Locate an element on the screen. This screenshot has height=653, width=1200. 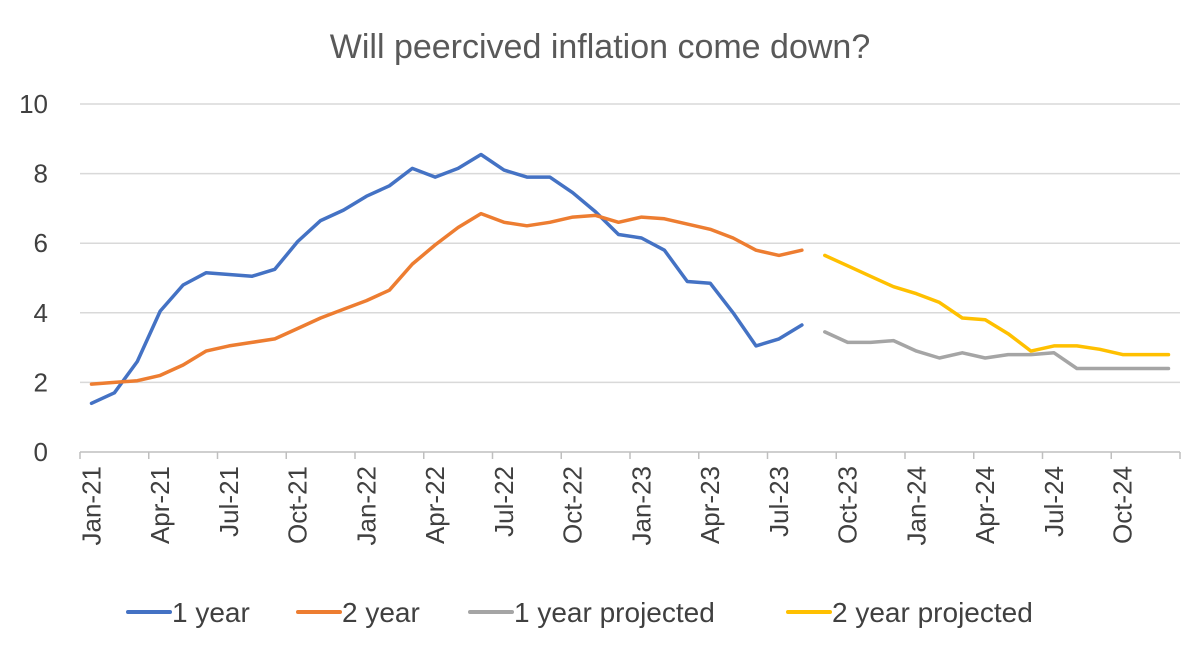
x-tick-label: Jul-21 is located at coordinates (229, 501).